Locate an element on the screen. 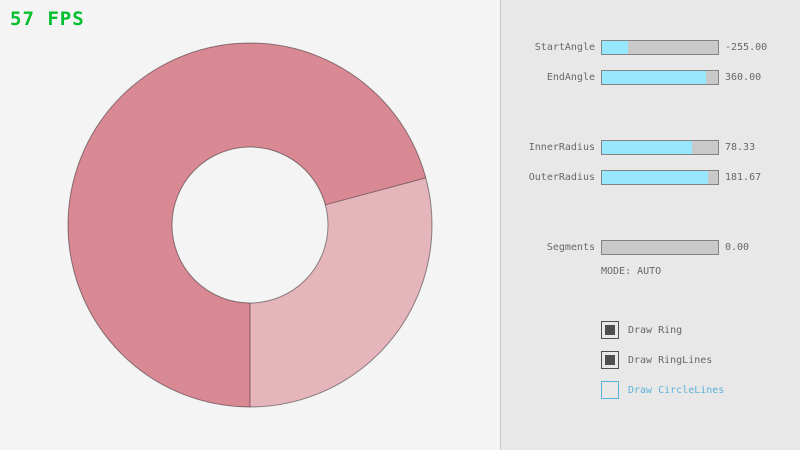 Image resolution: width=800 pixels, height=450 pixels. checkbox-row-draw-circlelines: Draw CircleLines is located at coordinates (662, 390).